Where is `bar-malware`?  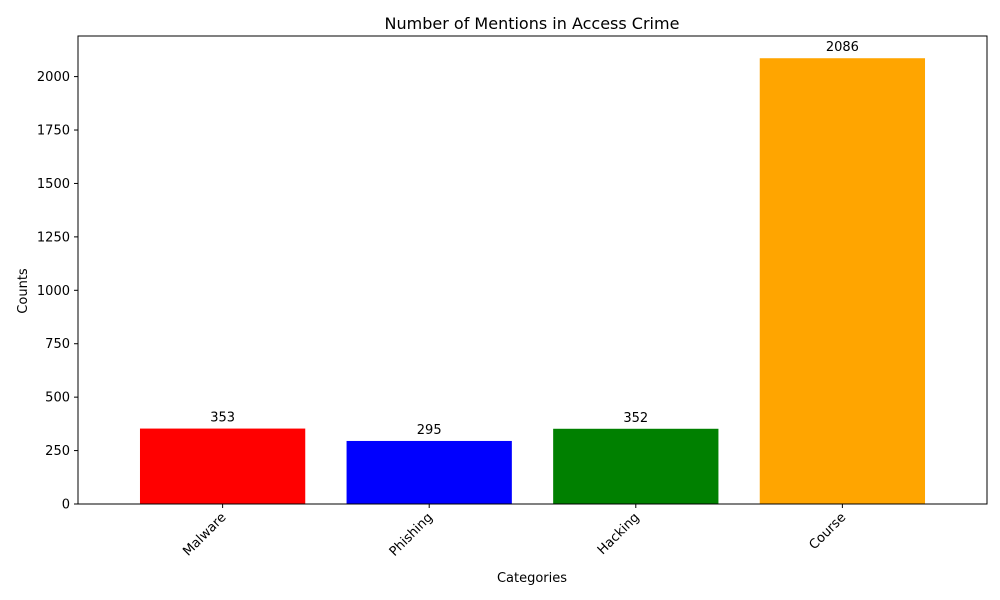 bar-malware is located at coordinates (222, 466).